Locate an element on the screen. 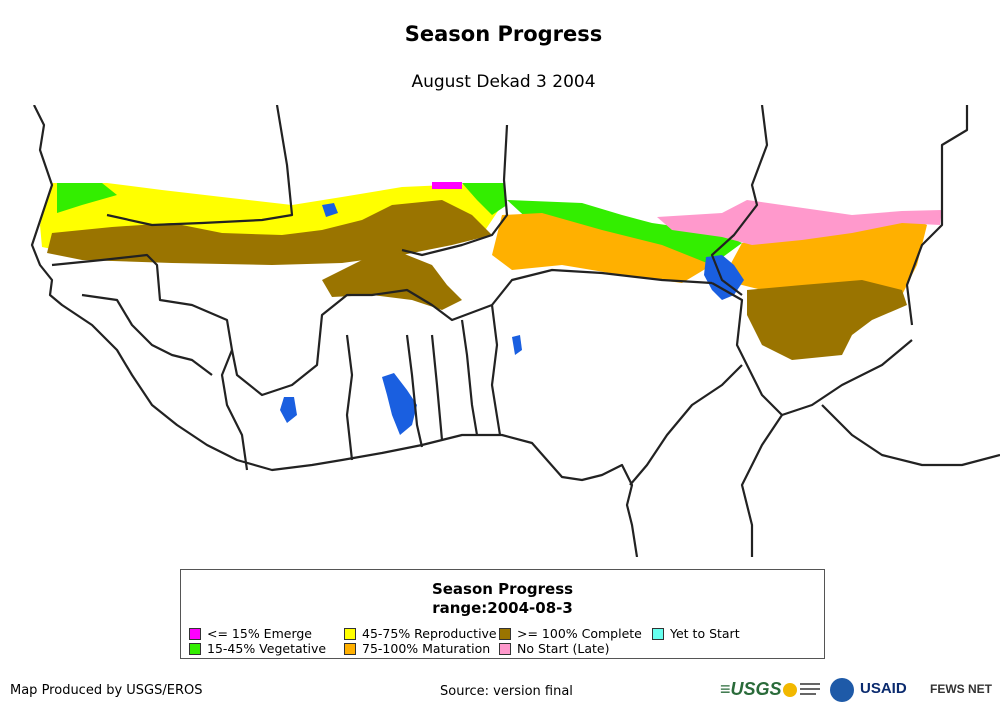 The height and width of the screenshot is (715, 1007). legend-item-emerge: <= 15% Emerge is located at coordinates (250, 633).